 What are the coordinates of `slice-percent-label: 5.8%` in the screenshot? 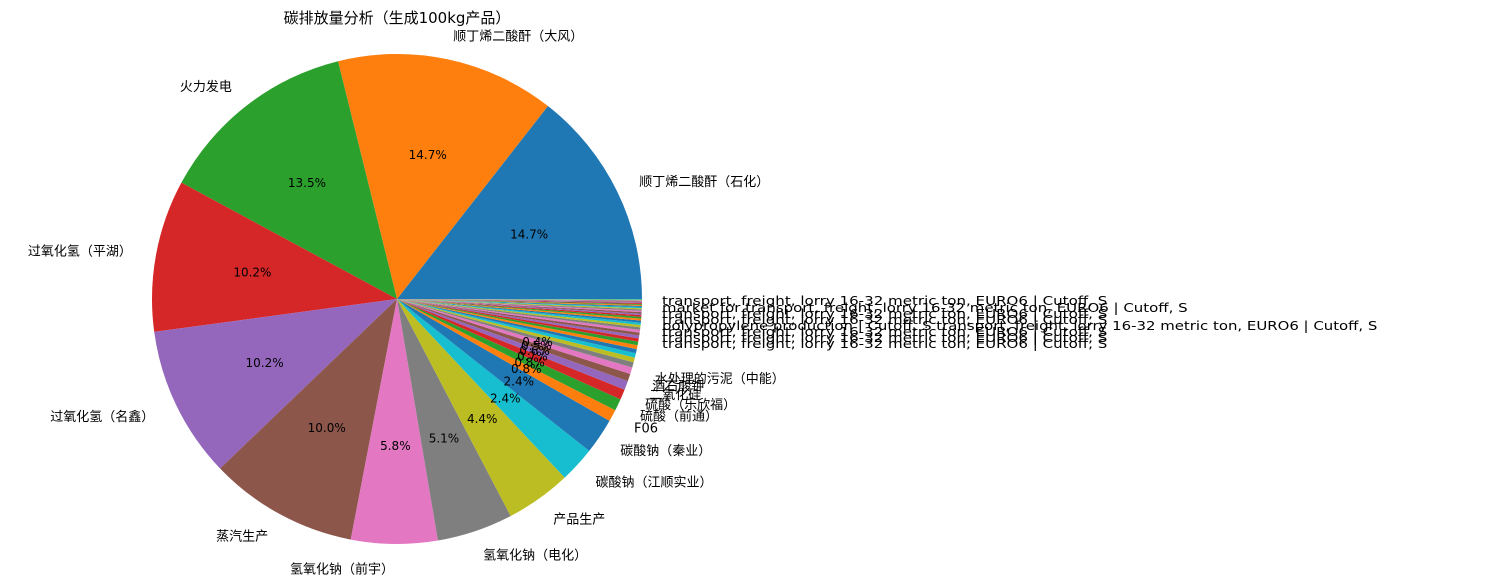 It's located at (395, 446).